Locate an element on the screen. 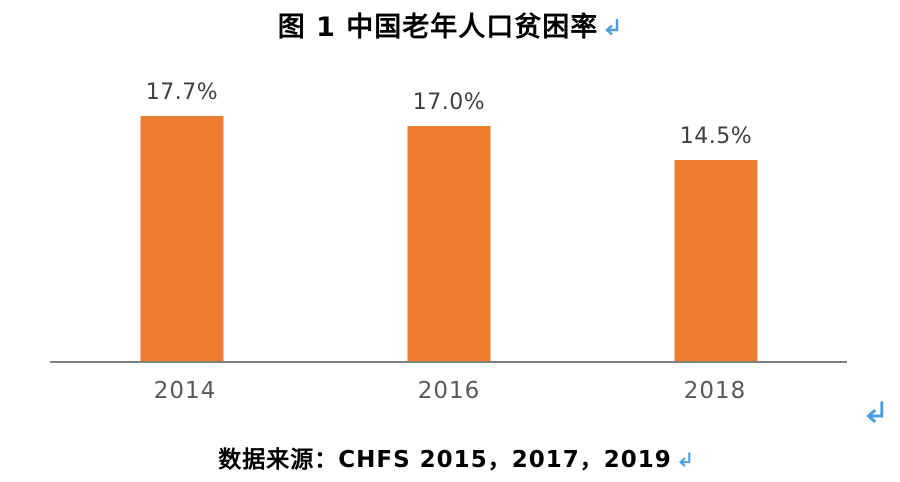 The width and height of the screenshot is (900, 482). chart-title: 图 1 中国老年人口贫困率 is located at coordinates (450, 25).